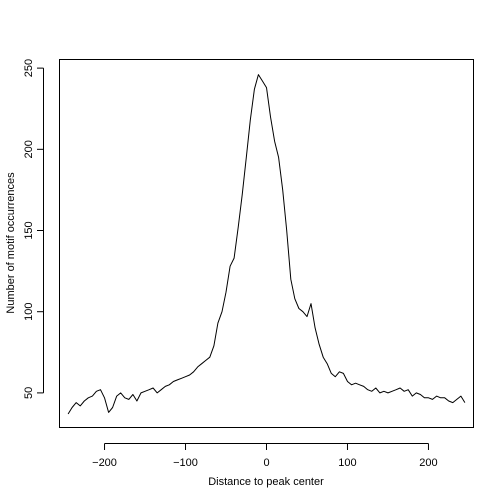  Describe the element at coordinates (104, 463) in the screenshot. I see `x-tick-label: −200` at that location.